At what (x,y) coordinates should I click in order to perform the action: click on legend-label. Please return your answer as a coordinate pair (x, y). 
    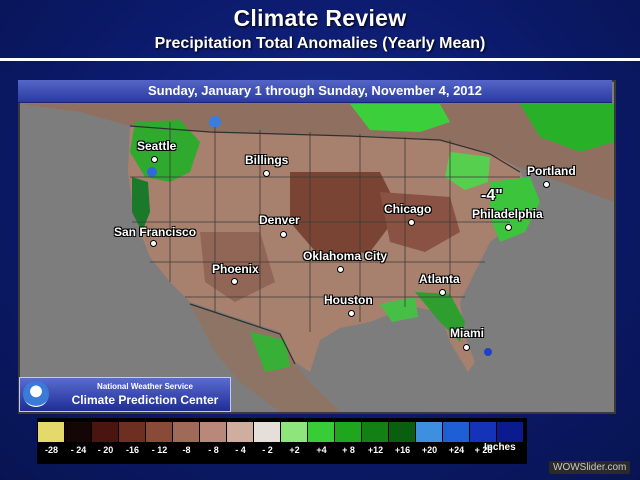
    Looking at the image, I should click on (510, 452).